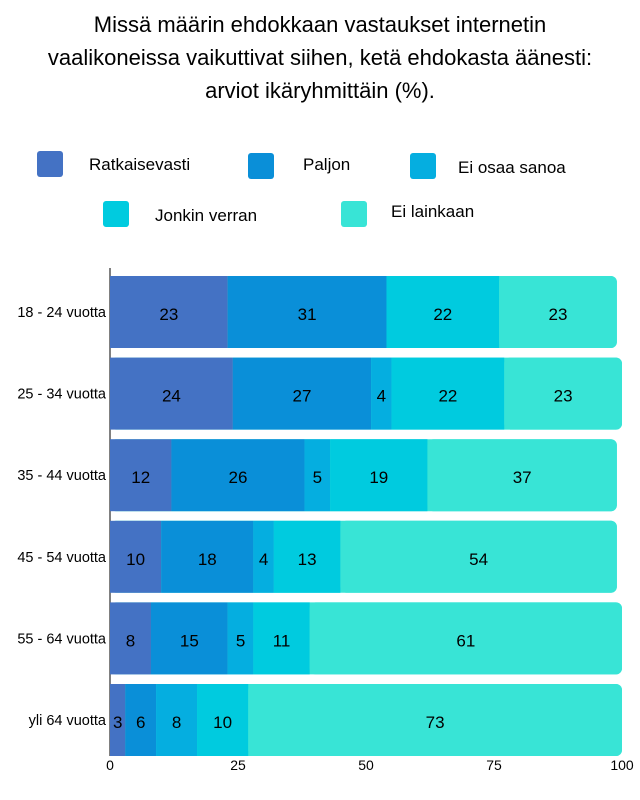 The width and height of the screenshot is (640, 800). I want to click on legend-label: Ei osaa sanoa, so click(512, 167).